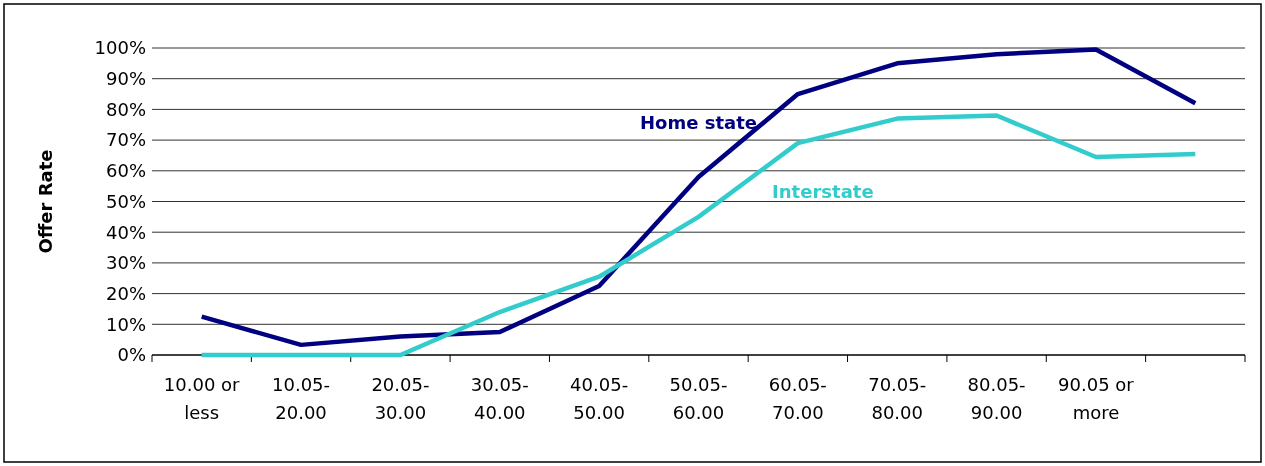 This screenshot has width=1265, height=466. I want to click on y-tick-label: 20%, so click(125, 293).